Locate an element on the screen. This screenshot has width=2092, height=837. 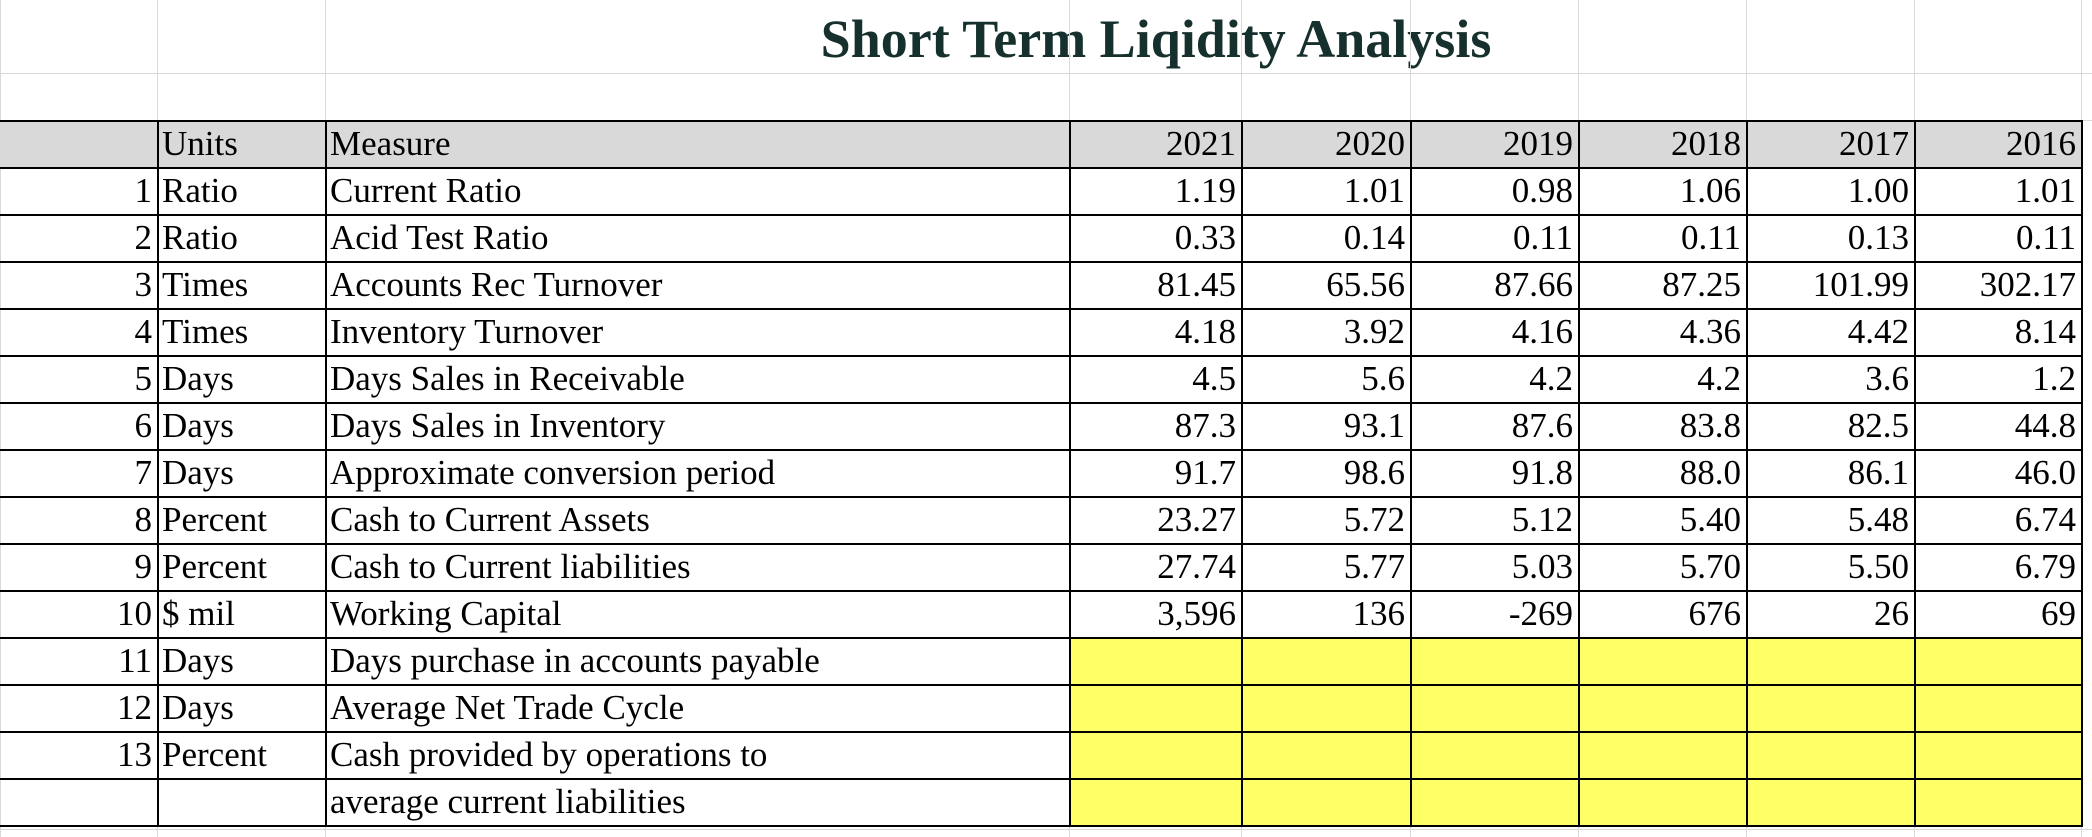
value-cell: 44.8 is located at coordinates (2045, 425).